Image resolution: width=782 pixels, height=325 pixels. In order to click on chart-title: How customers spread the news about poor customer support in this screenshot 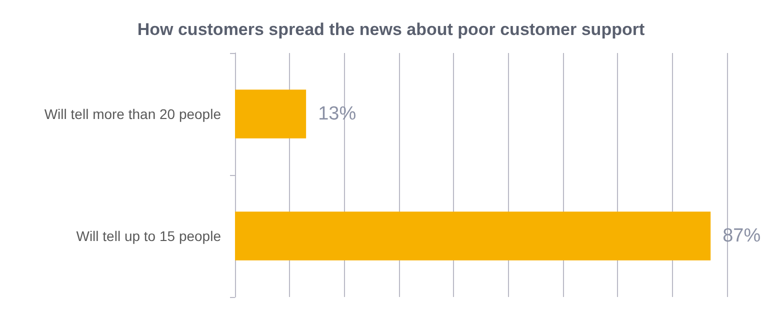, I will do `click(391, 29)`.